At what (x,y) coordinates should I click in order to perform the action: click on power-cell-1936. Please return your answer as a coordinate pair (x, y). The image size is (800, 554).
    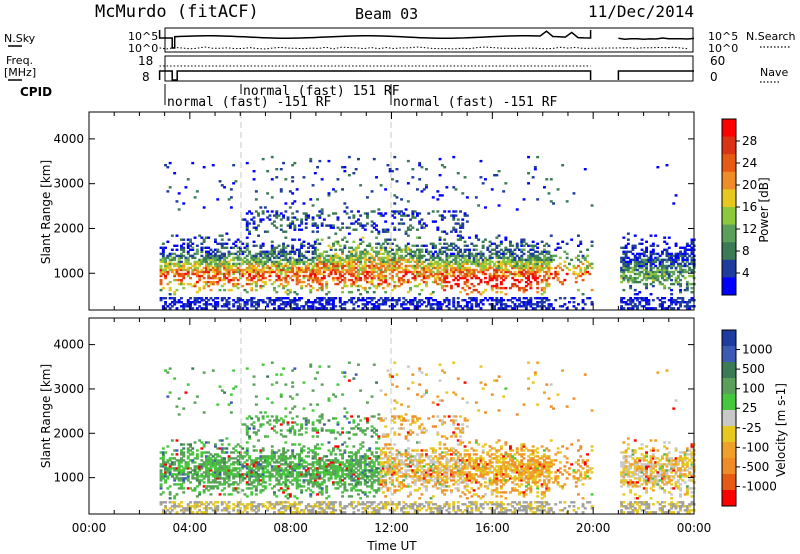
    Looking at the image, I should click on (395, 266).